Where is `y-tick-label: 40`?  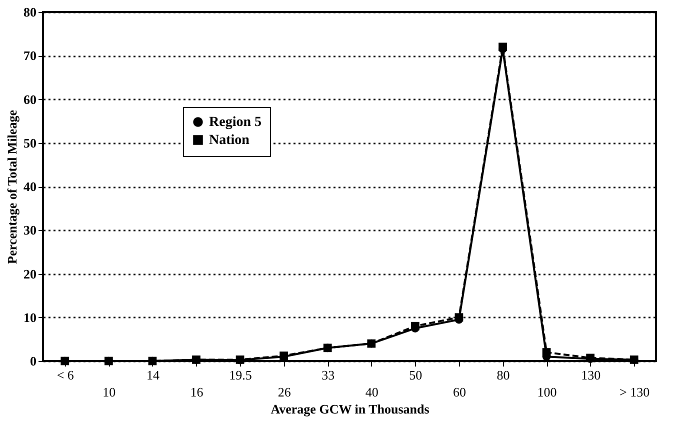 y-tick-label: 40 is located at coordinates (30, 186).